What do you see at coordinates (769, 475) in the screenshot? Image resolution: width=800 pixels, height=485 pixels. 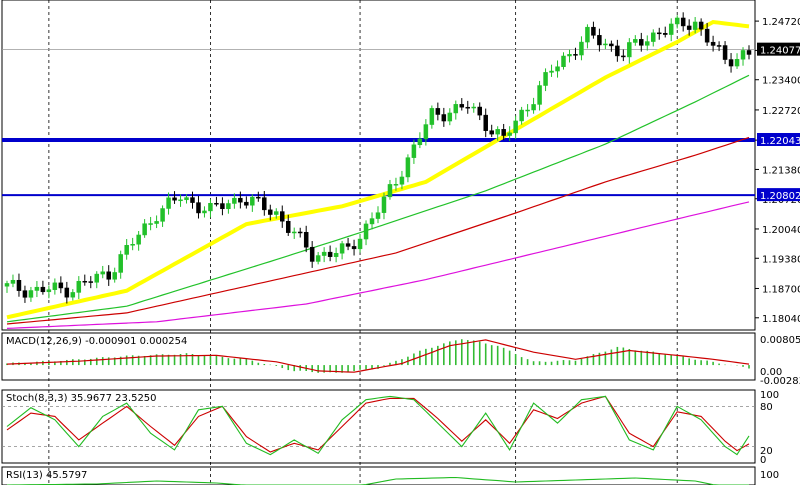 I see `rsi-tick-label: 100` at bounding box center [769, 475].